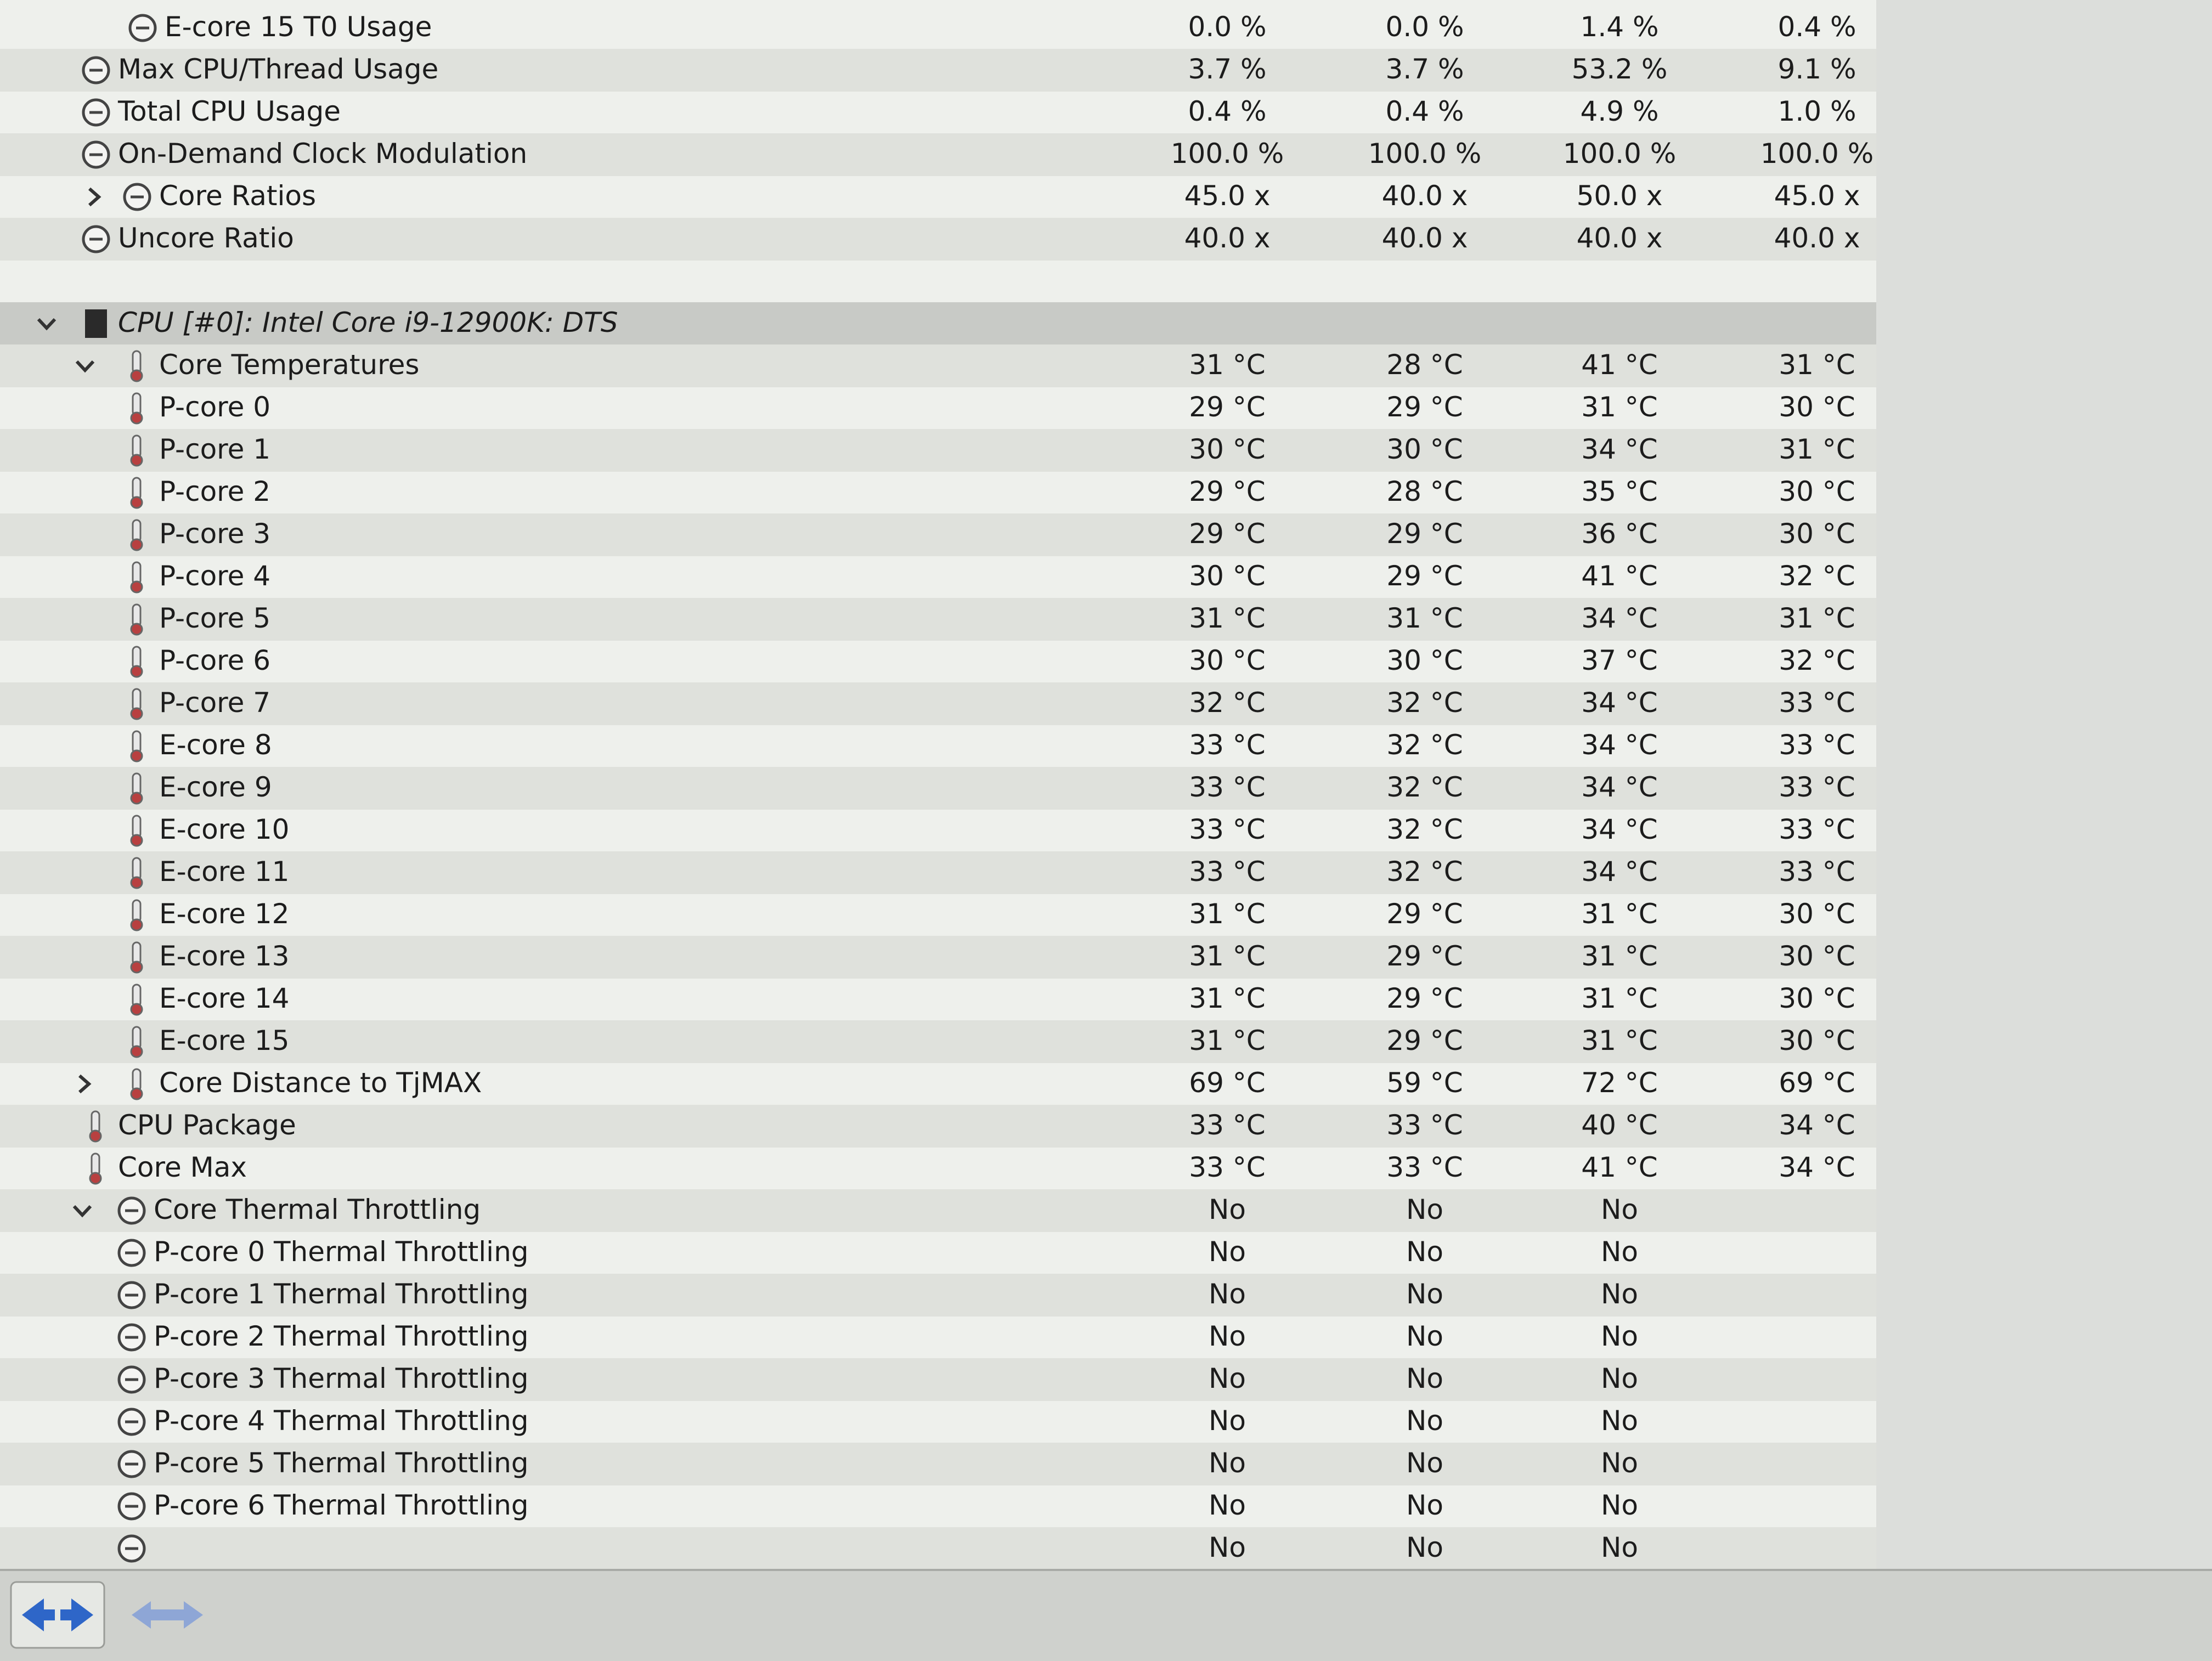 The image size is (2212, 1661). What do you see at coordinates (215, 449) in the screenshot?
I see `sensor-label: P-core 1` at bounding box center [215, 449].